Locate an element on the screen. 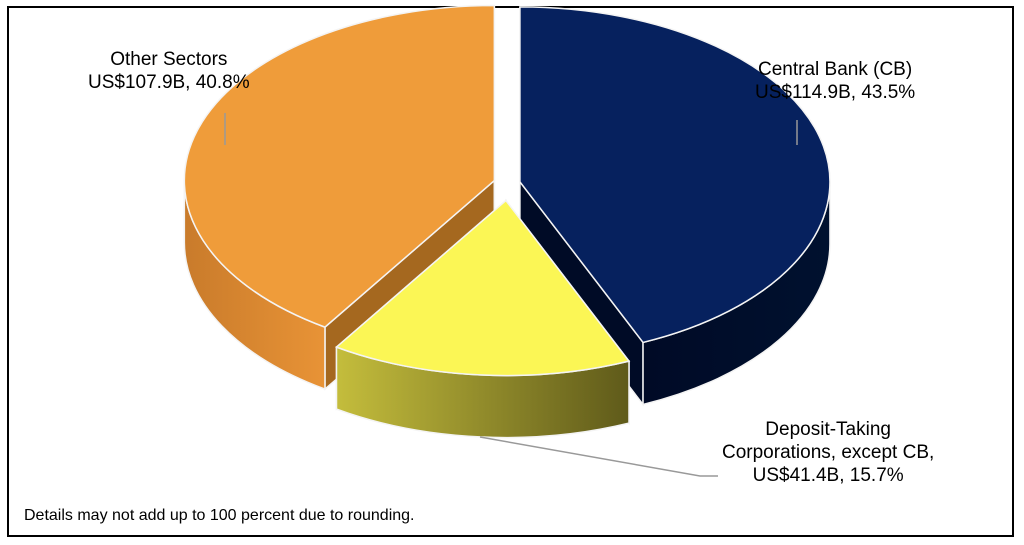 The image size is (1024, 545). label-name: Other Sectors is located at coordinates (169, 59).